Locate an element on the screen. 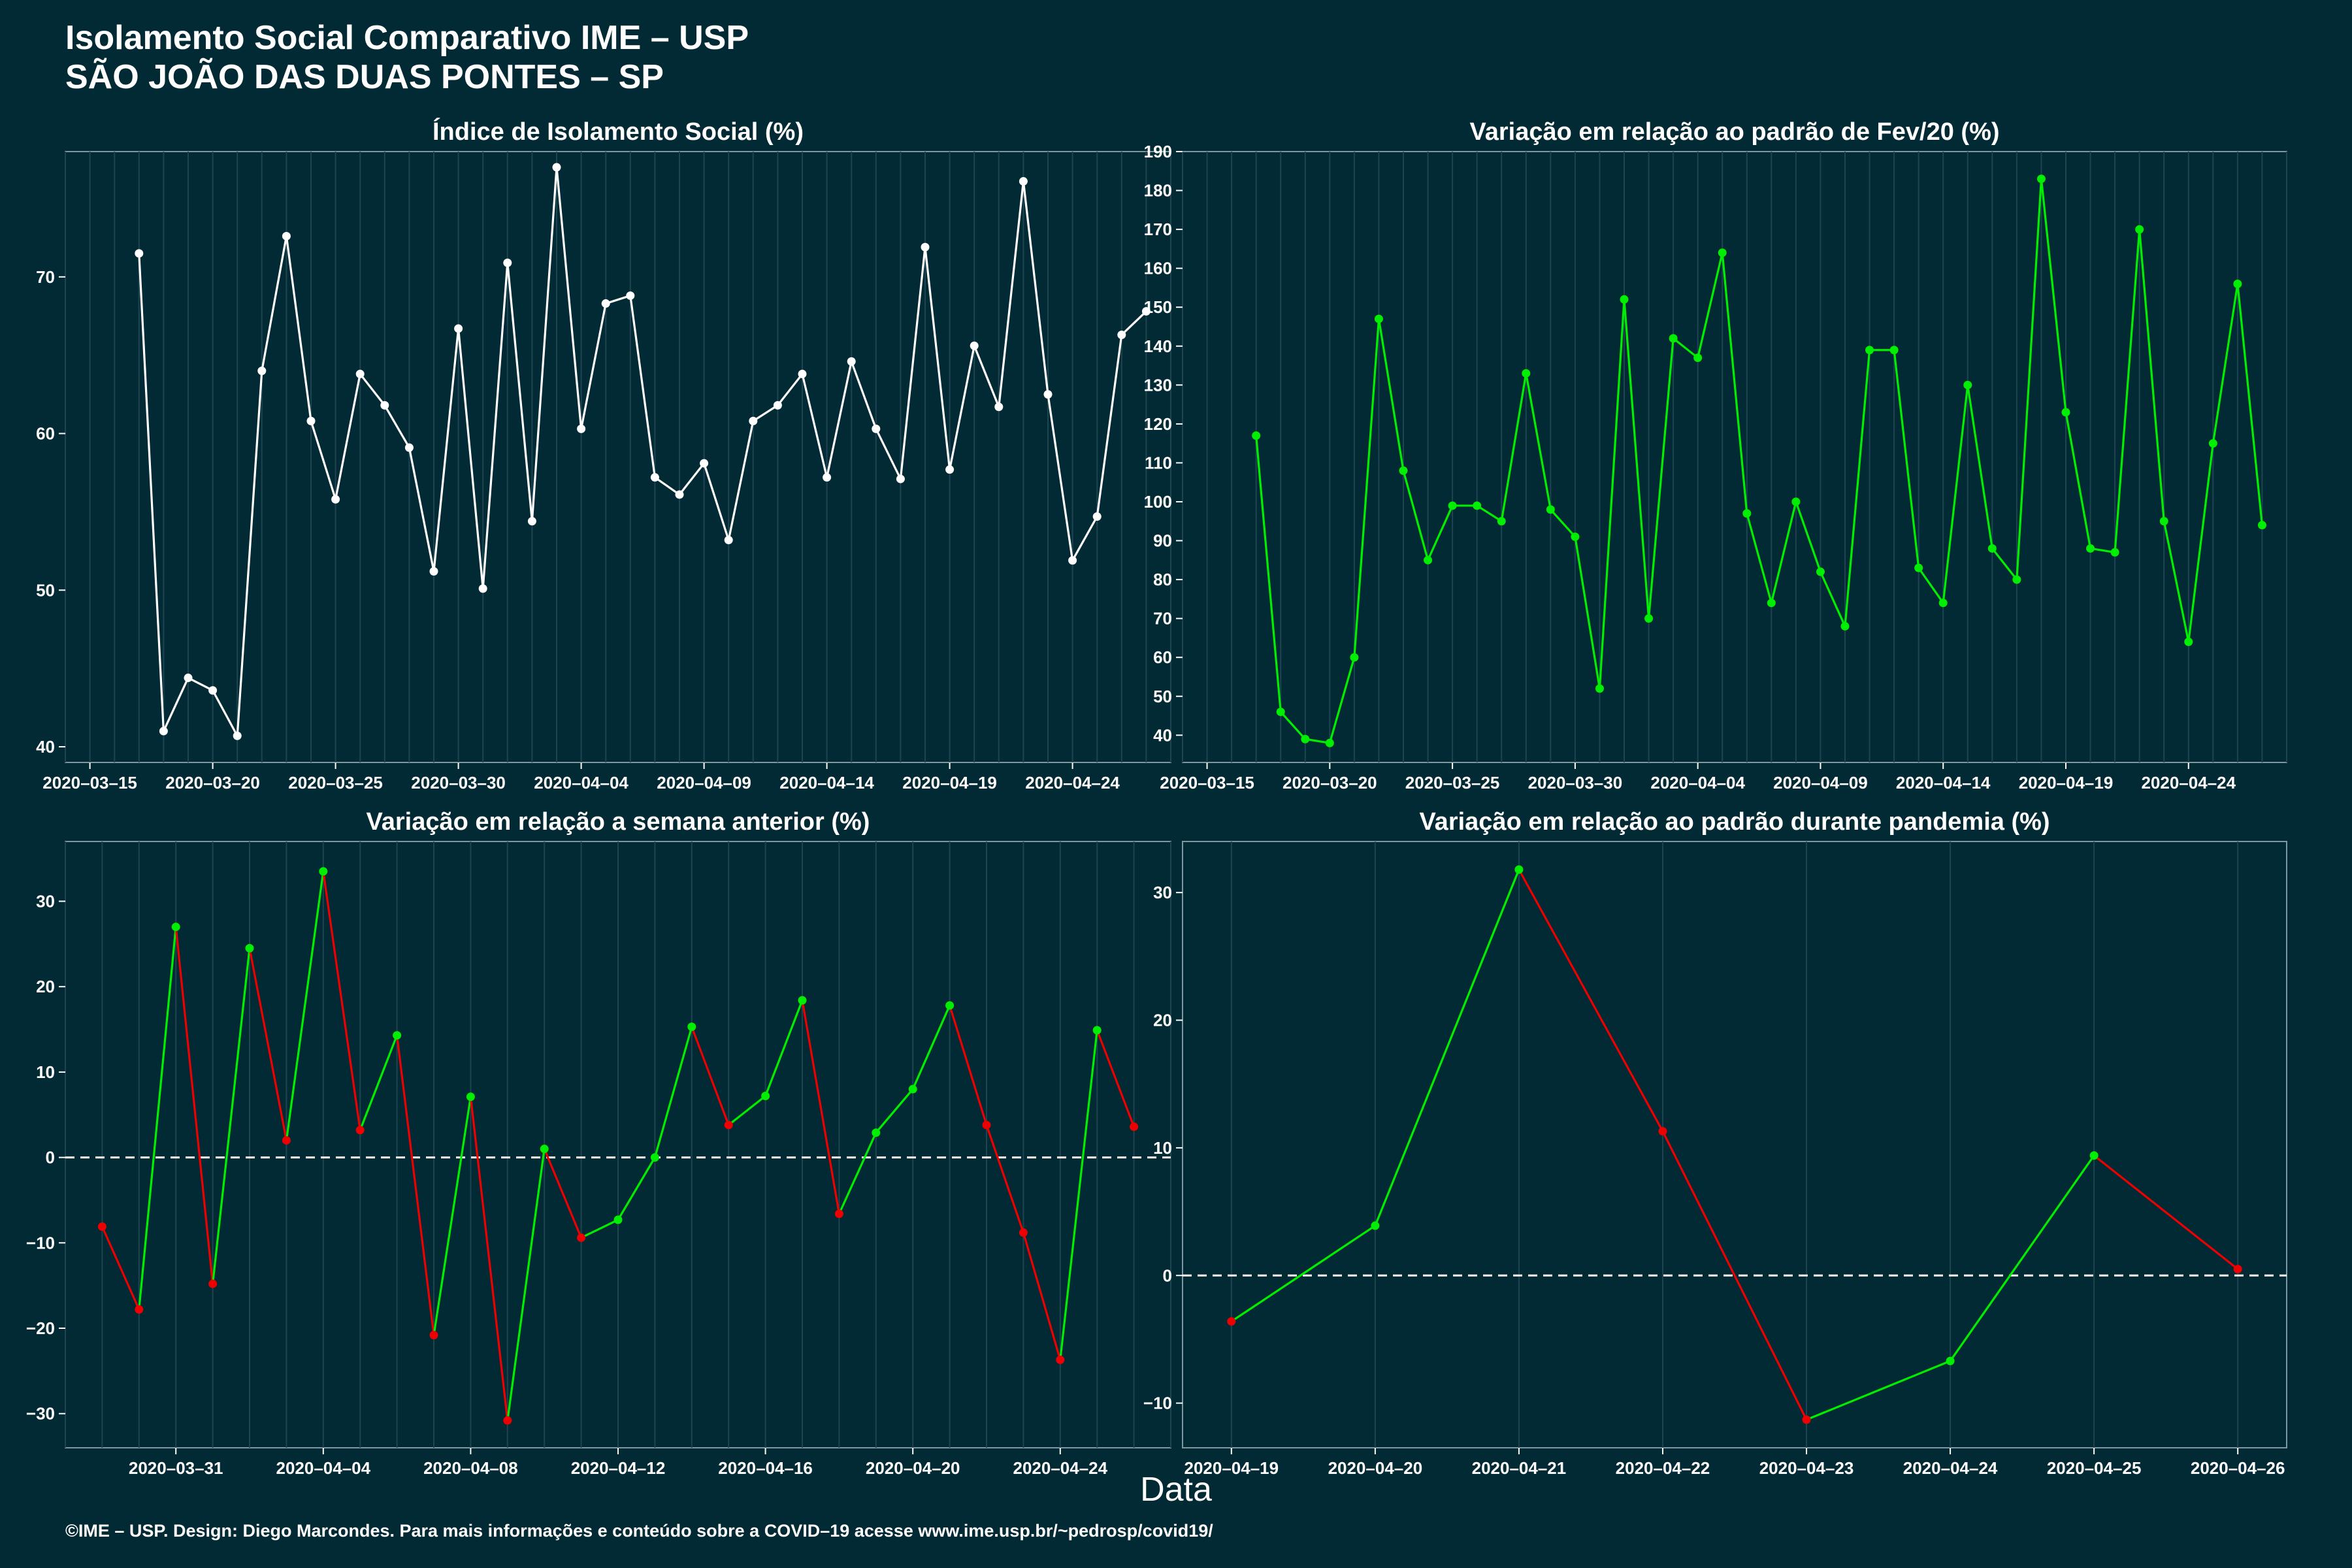 This screenshot has width=2352, height=1568. x-tick-label: 2020–03–15 is located at coordinates (89, 782).